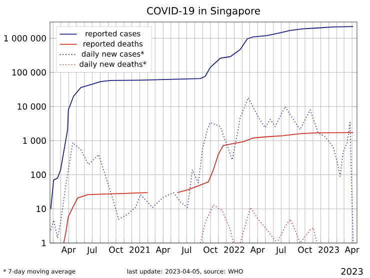 The width and height of the screenshot is (370, 278). I want to click on y-tick-label: 1 000 000, so click(25, 38).